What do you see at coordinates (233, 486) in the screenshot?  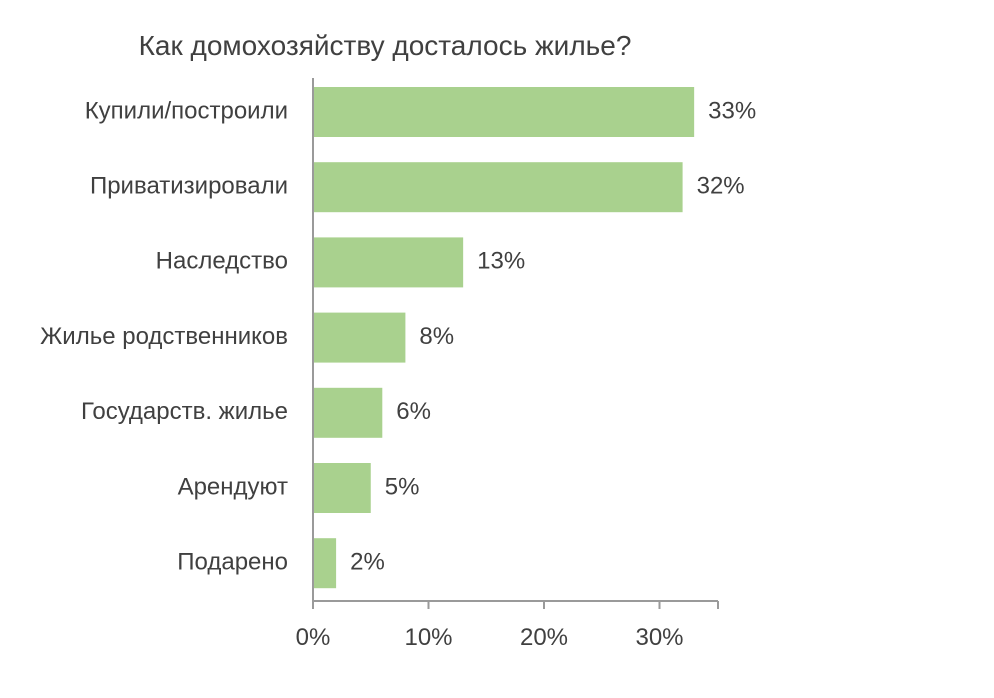 I see `category-label: Арендуют` at bounding box center [233, 486].